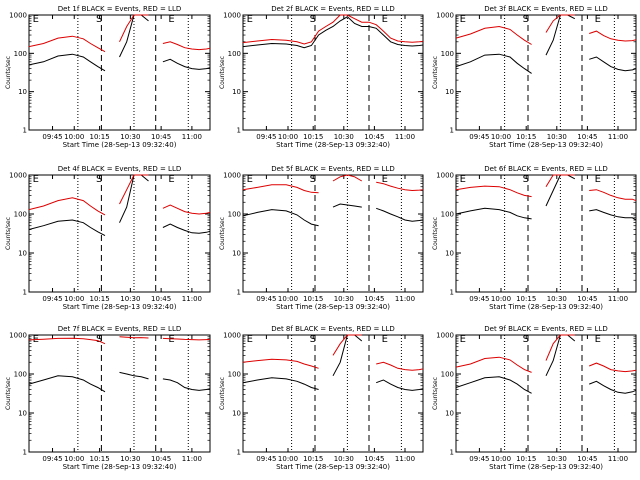 The image size is (640, 480). Describe the element at coordinates (332, 169) in the screenshot. I see `chart-title: Det 5f BLACK = Events, RED = LLD` at that location.